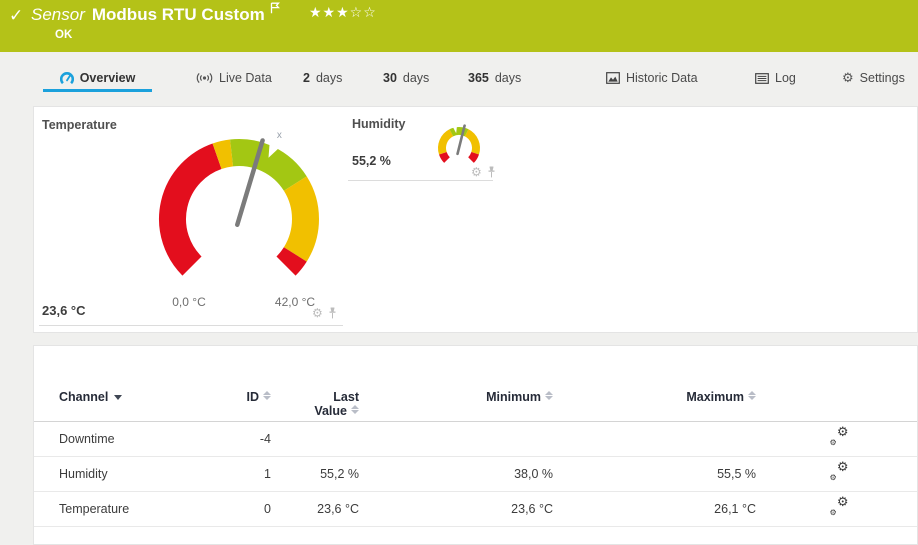  I want to click on channel-id: 1, so click(267, 474).